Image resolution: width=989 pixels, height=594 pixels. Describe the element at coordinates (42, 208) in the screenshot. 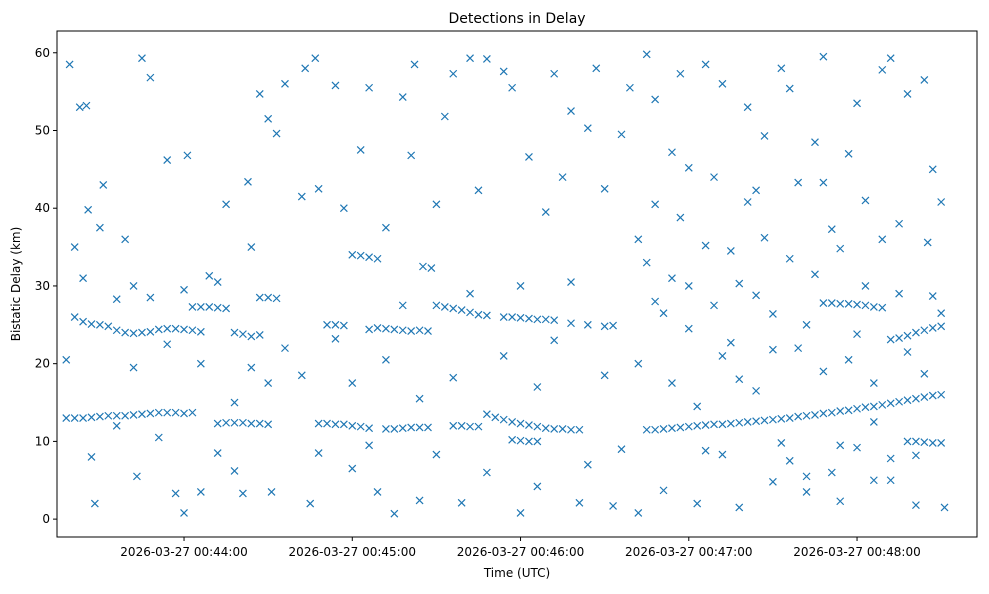

I see `y-tick-label: 40` at that location.